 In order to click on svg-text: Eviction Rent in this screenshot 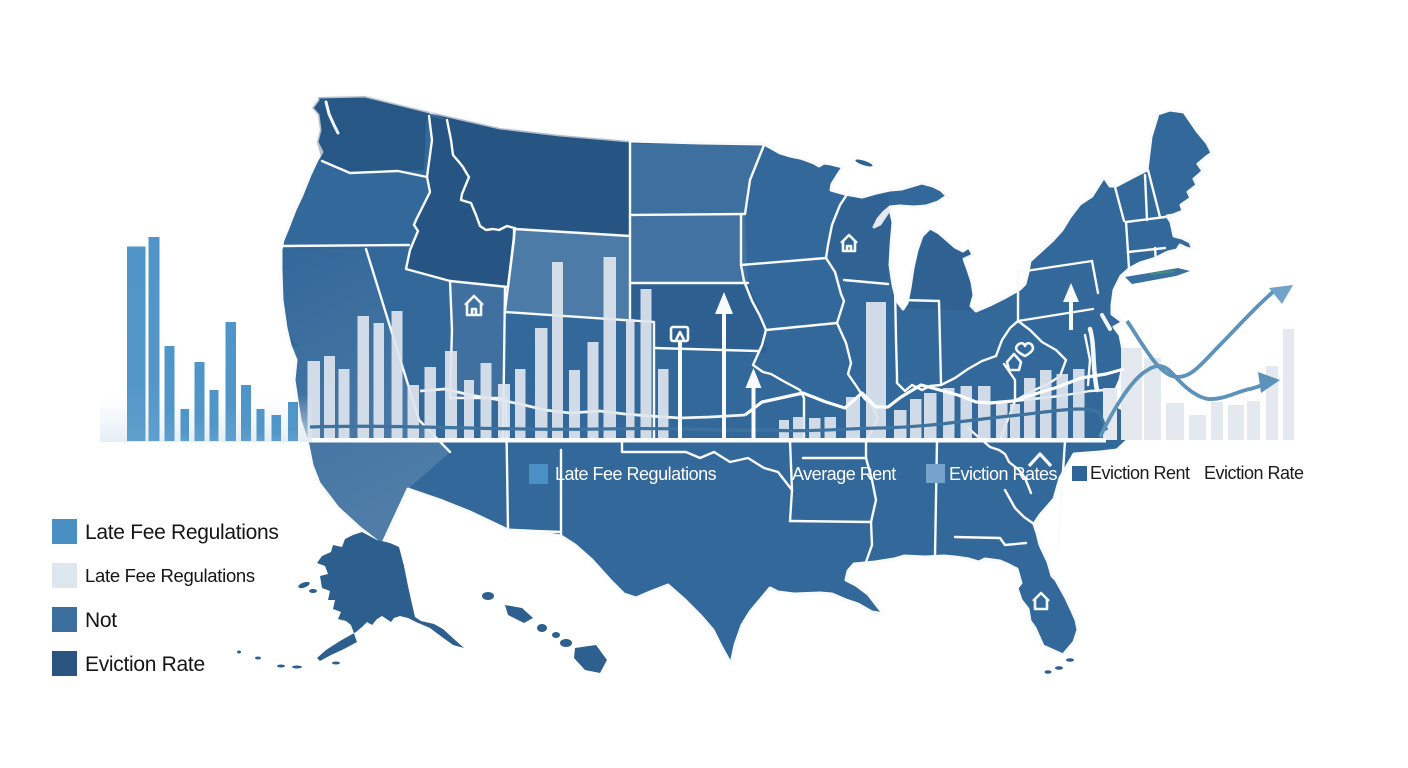, I will do `click(1140, 473)`.